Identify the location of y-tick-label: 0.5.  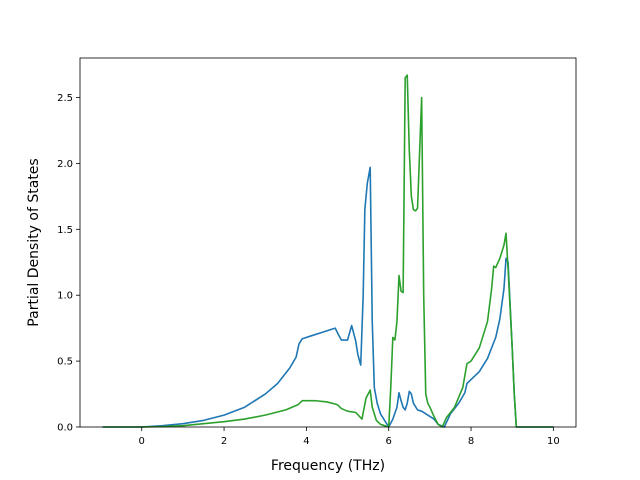
(65, 362).